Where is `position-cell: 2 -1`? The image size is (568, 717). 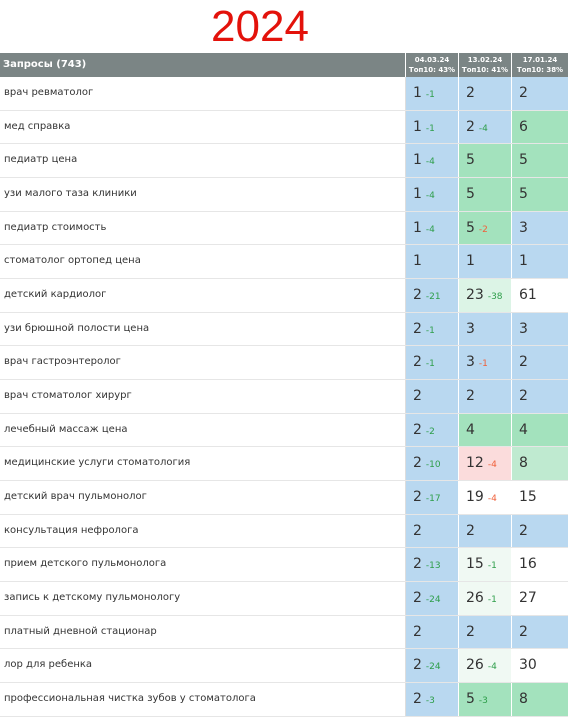 position-cell: 2 -1 is located at coordinates (432, 329).